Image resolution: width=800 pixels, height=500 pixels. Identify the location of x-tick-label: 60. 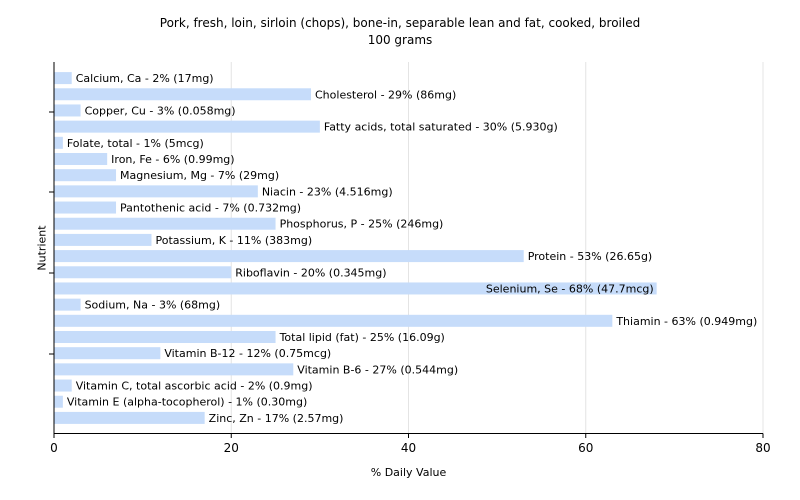
(585, 448).